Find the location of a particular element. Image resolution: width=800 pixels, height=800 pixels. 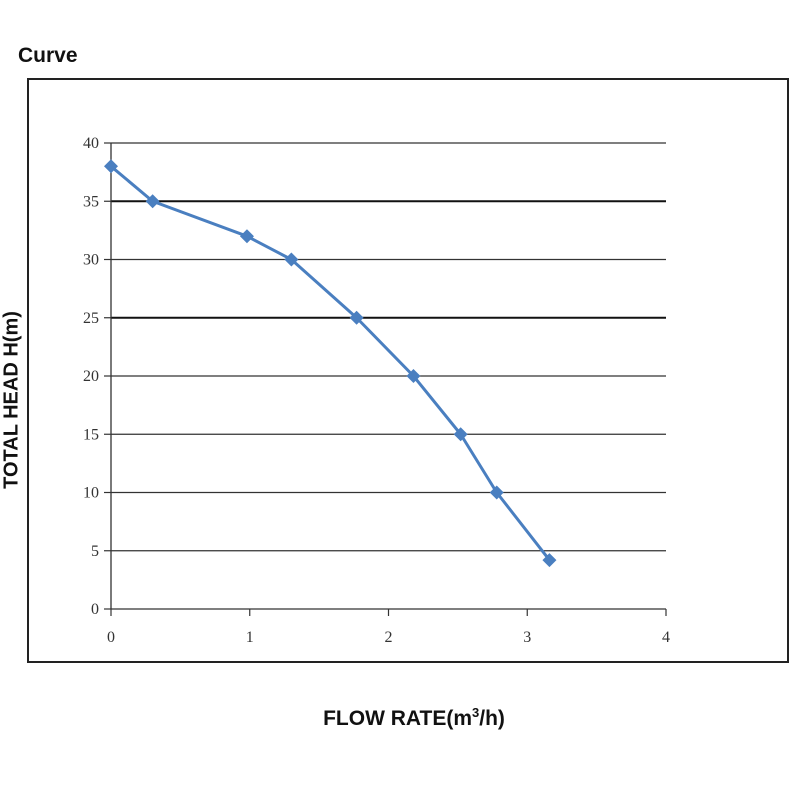

y-tick-label: 5 is located at coordinates (95, 551).